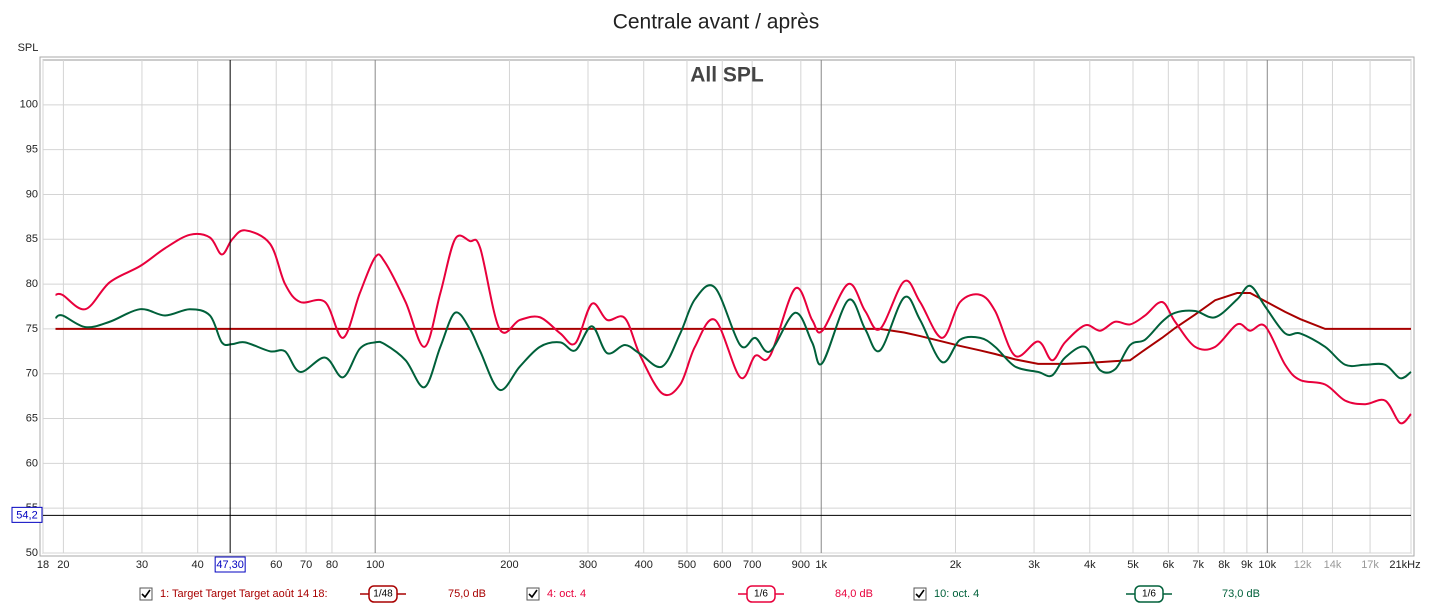 This screenshot has height=609, width=1433. Describe the element at coordinates (244, 594) in the screenshot. I see `legend-name: 1: Target Target Target août 14 18:` at that location.